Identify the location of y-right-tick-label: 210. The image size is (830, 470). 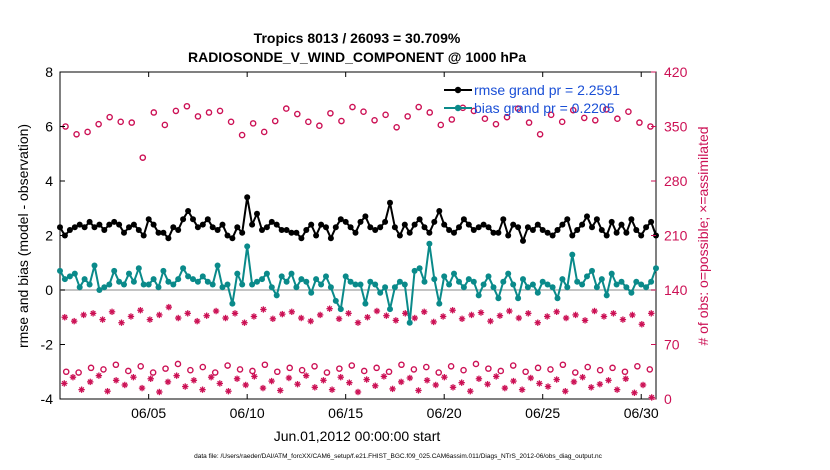
(676, 236).